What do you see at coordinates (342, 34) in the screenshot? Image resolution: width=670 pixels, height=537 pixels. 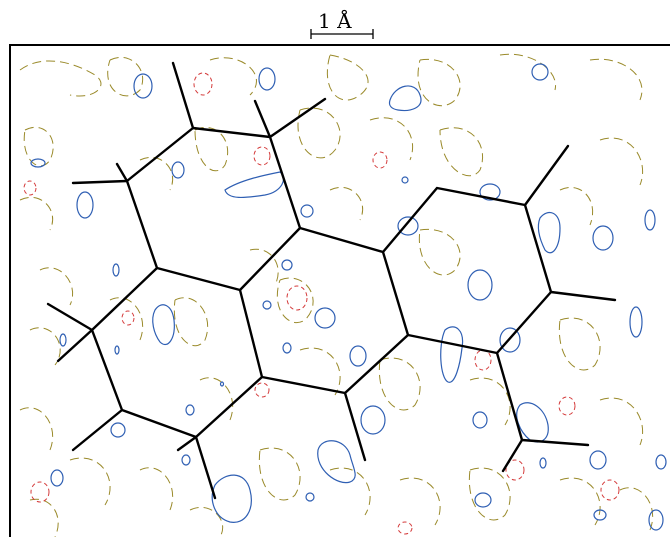 I see `scale-bar` at bounding box center [342, 34].